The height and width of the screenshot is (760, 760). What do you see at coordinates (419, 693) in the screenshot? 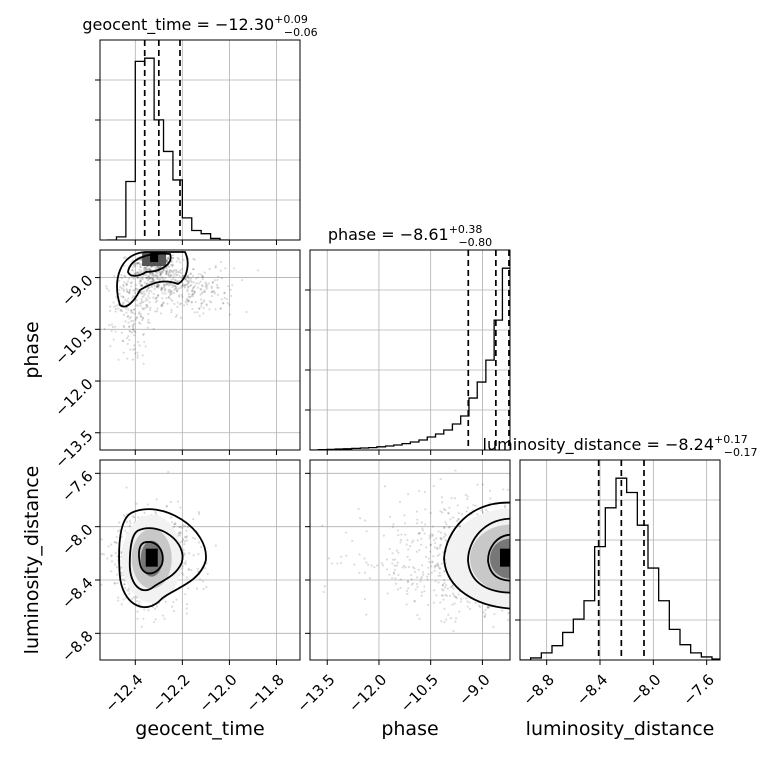
I see `x-tick-label: −10.5` at bounding box center [419, 693].